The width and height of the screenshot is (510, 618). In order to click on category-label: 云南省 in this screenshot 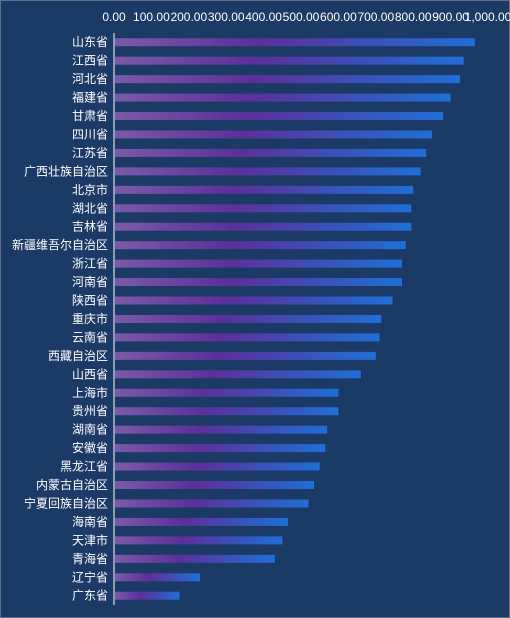, I will do `click(90, 336)`.